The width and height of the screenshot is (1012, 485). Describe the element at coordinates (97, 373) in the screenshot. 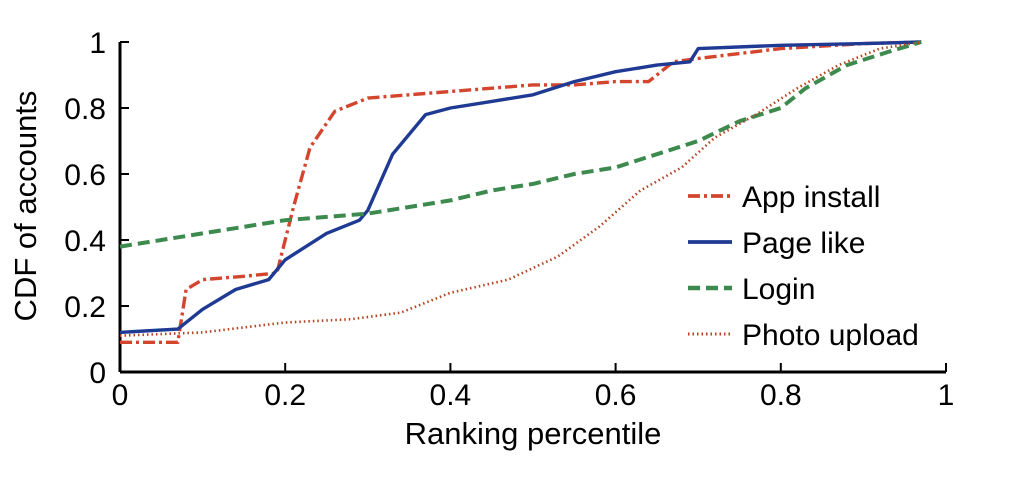

I see `y-tick-label: 0` at that location.